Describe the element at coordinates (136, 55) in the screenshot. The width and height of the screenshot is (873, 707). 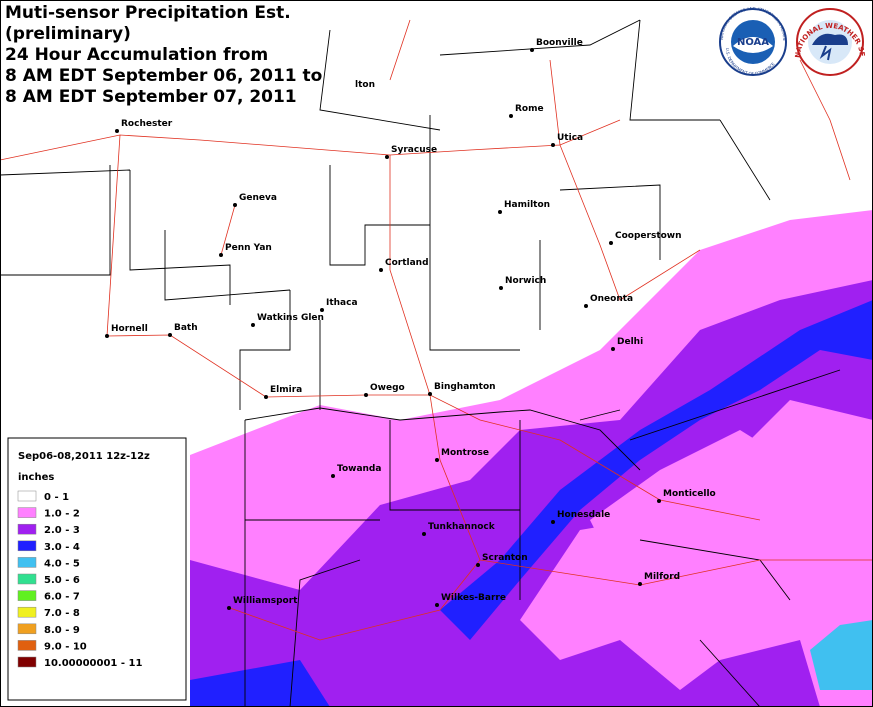
I see `title-line: 24 Hour Accumulation from` at that location.